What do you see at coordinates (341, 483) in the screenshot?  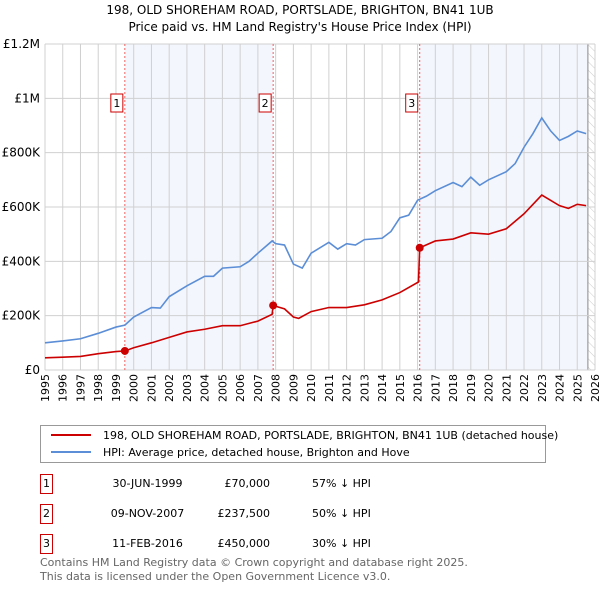 I see `sale-hpi-diff: 57% ↓ HPI` at bounding box center [341, 483].